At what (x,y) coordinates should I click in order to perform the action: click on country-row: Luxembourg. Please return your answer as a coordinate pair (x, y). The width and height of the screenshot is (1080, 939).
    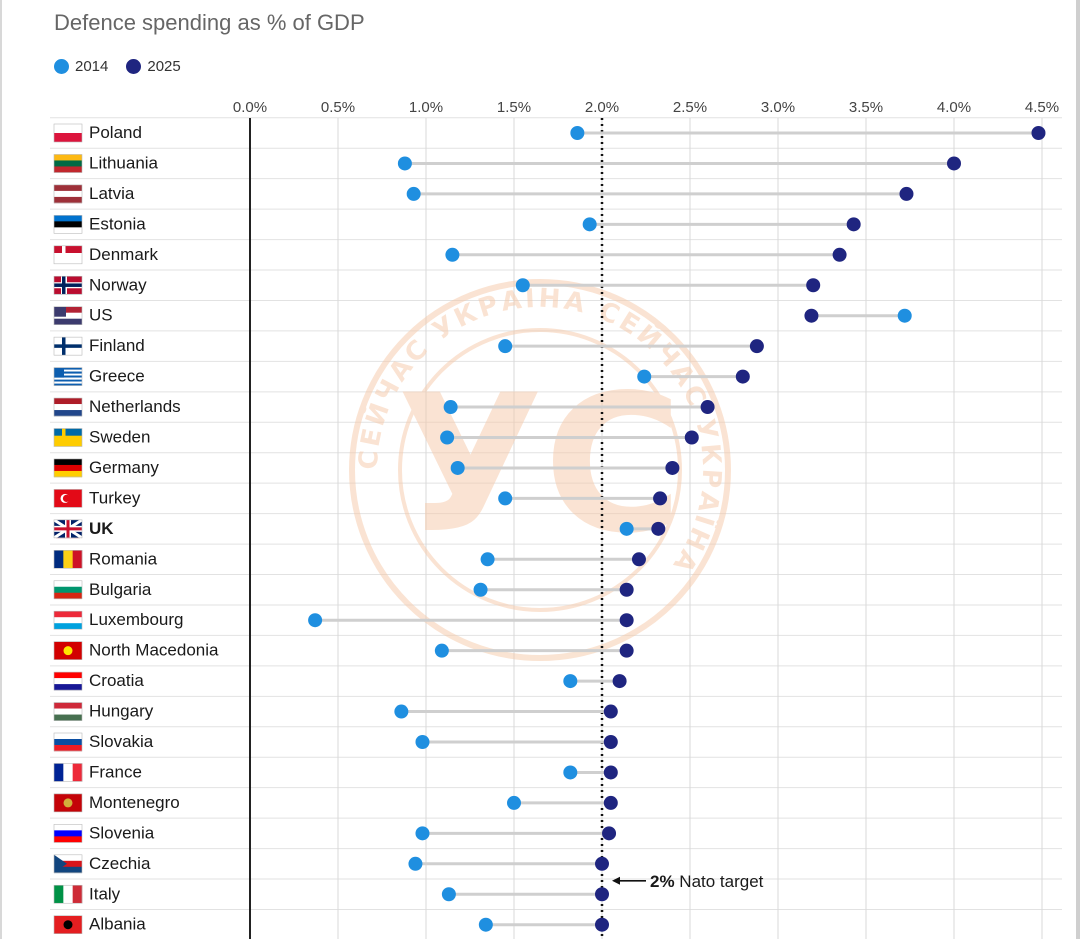
    Looking at the image, I should click on (343, 620).